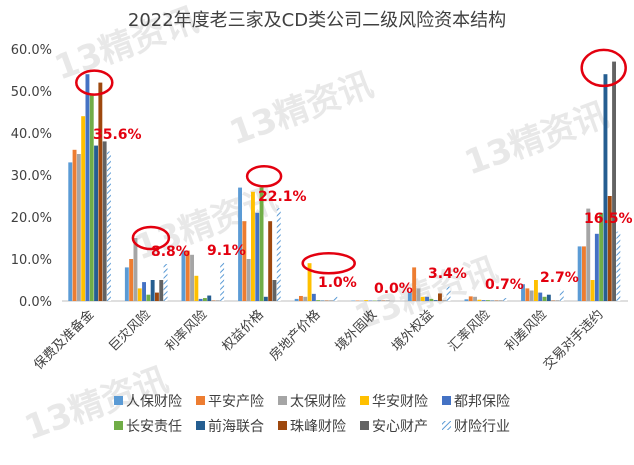 This screenshot has width=634, height=465. I want to click on industry-value-label: 3.4%, so click(447, 274).